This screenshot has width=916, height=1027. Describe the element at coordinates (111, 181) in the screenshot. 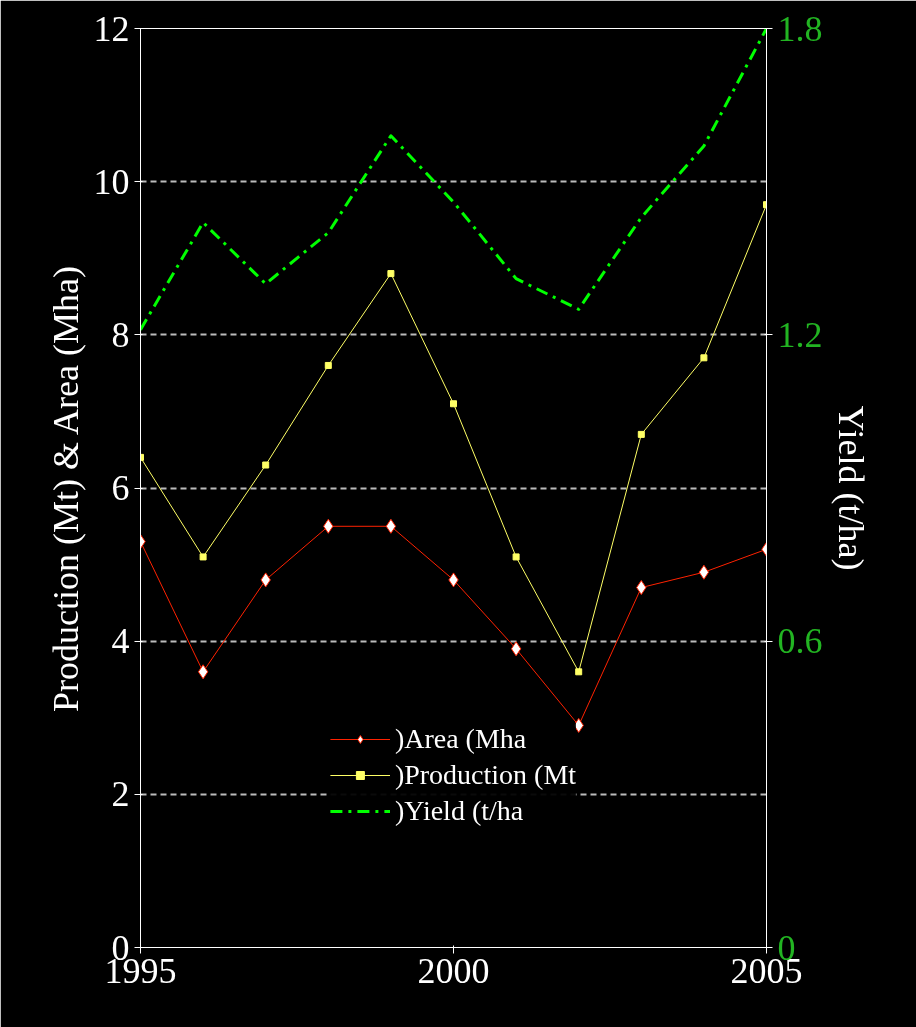

I see `y-tick-label: 10` at that location.